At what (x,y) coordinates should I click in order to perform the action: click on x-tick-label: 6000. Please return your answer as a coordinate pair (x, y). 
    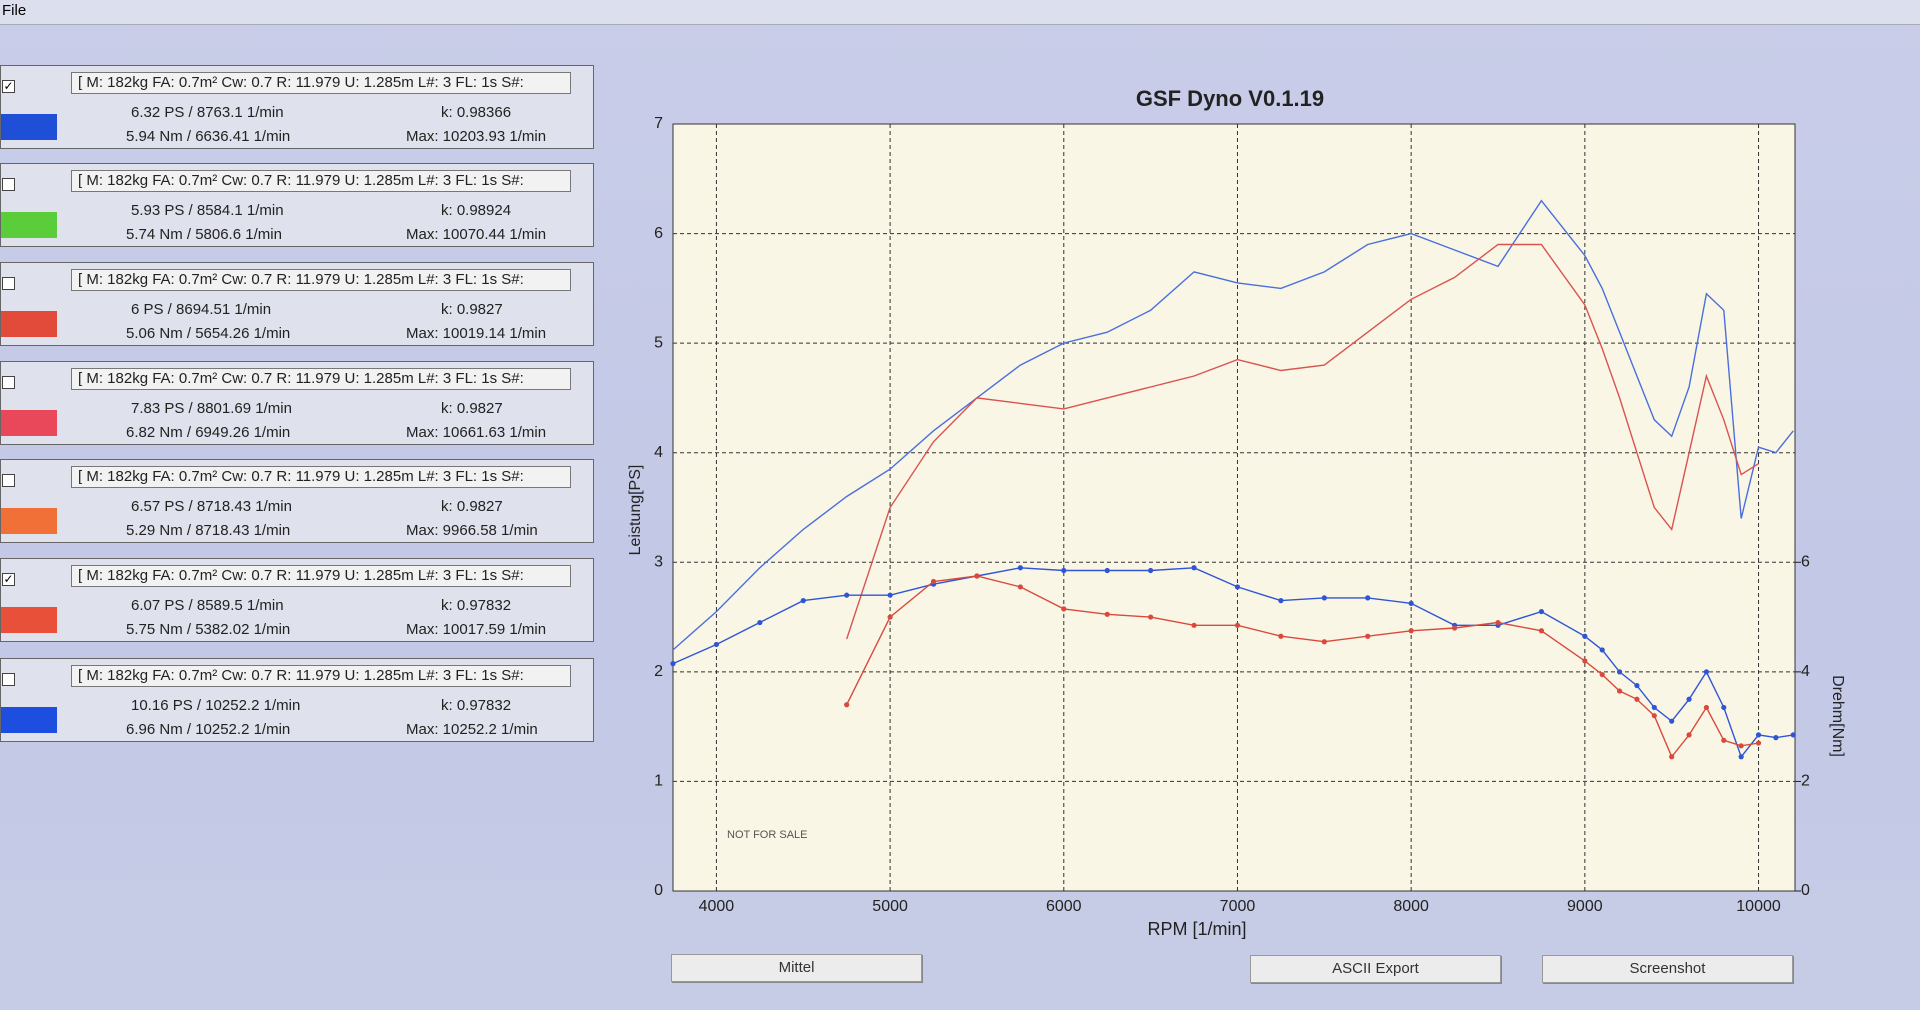
    Looking at the image, I should click on (1064, 906).